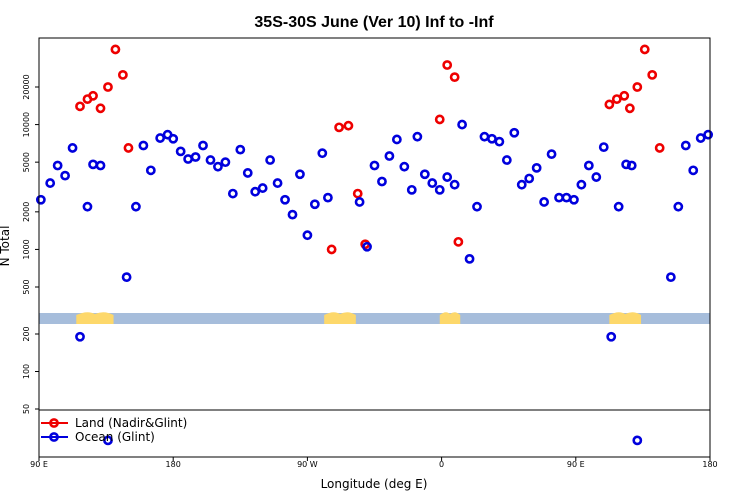 This screenshot has height=500, width=750. What do you see at coordinates (54, 423) in the screenshot?
I see `legend-land-marker` at bounding box center [54, 423].